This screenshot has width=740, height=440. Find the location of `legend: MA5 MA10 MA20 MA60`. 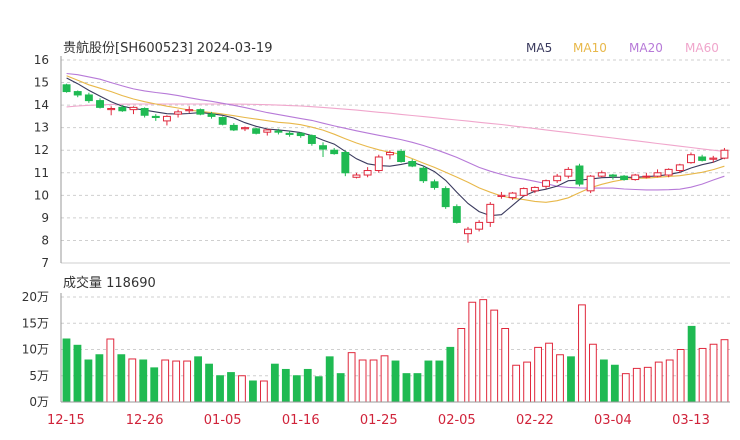

legend: MA5 MA10 MA20 MA60 is located at coordinates (622, 48).